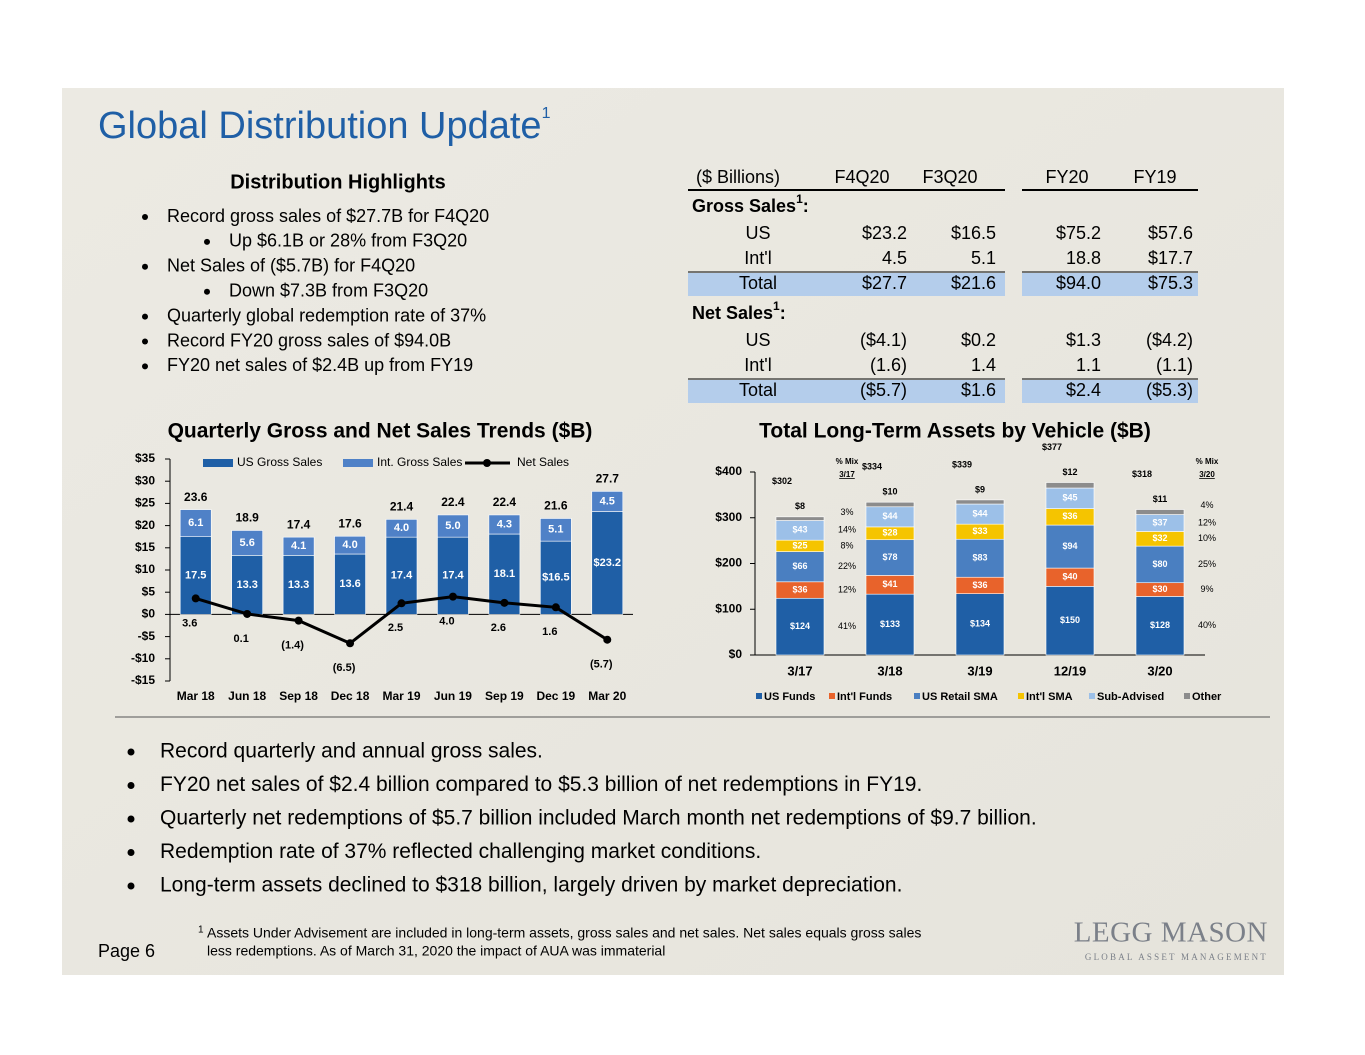 Image resolution: width=1365 pixels, height=1055 pixels. What do you see at coordinates (504, 696) in the screenshot?
I see `x-tick-label: Sep 19` at bounding box center [504, 696].